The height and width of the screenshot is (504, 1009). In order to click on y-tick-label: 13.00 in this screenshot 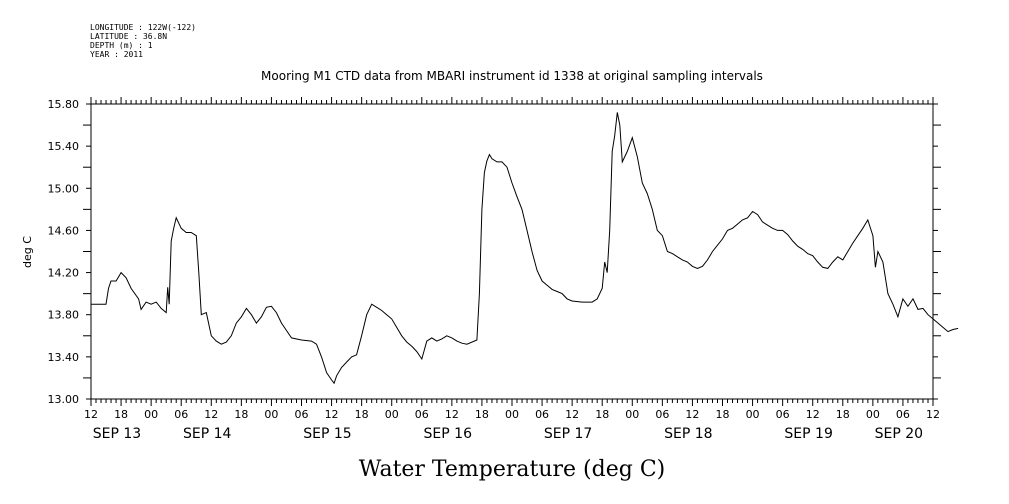, I will do `click(64, 399)`.